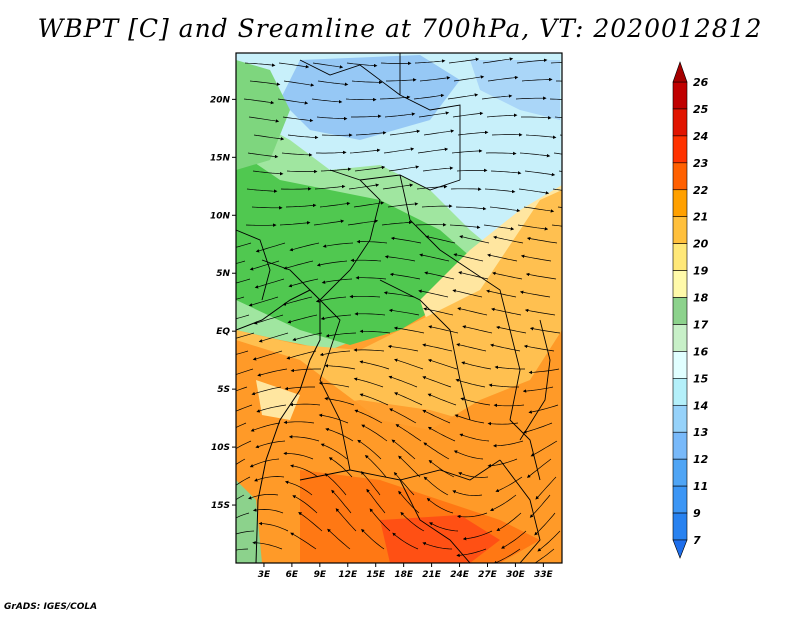 This screenshot has height=618, width=800. Describe the element at coordinates (223, 274) in the screenshot. I see `lat-tick-label: 5N` at that location.